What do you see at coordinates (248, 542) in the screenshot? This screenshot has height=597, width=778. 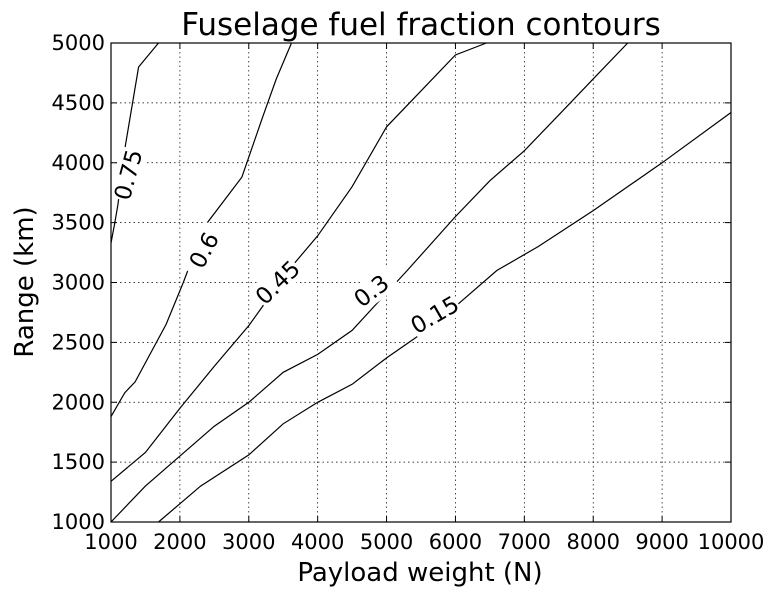 I see `x-tick-label: 3000` at bounding box center [248, 542].